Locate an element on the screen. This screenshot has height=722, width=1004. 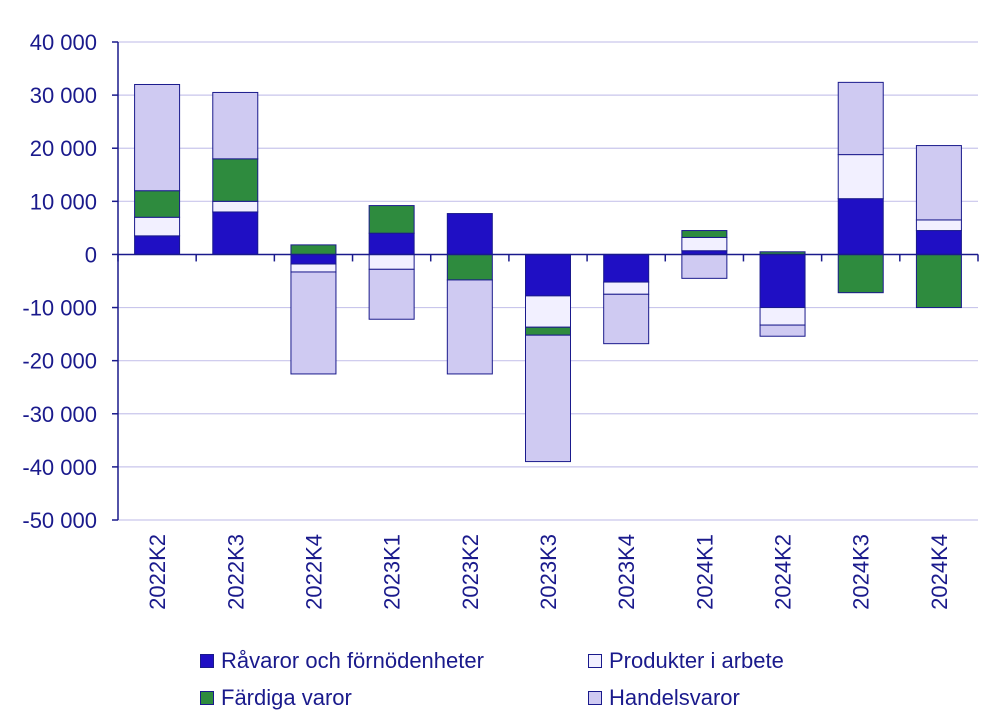
legend-label: Råvaror och förnödenheter is located at coordinates (352, 660).